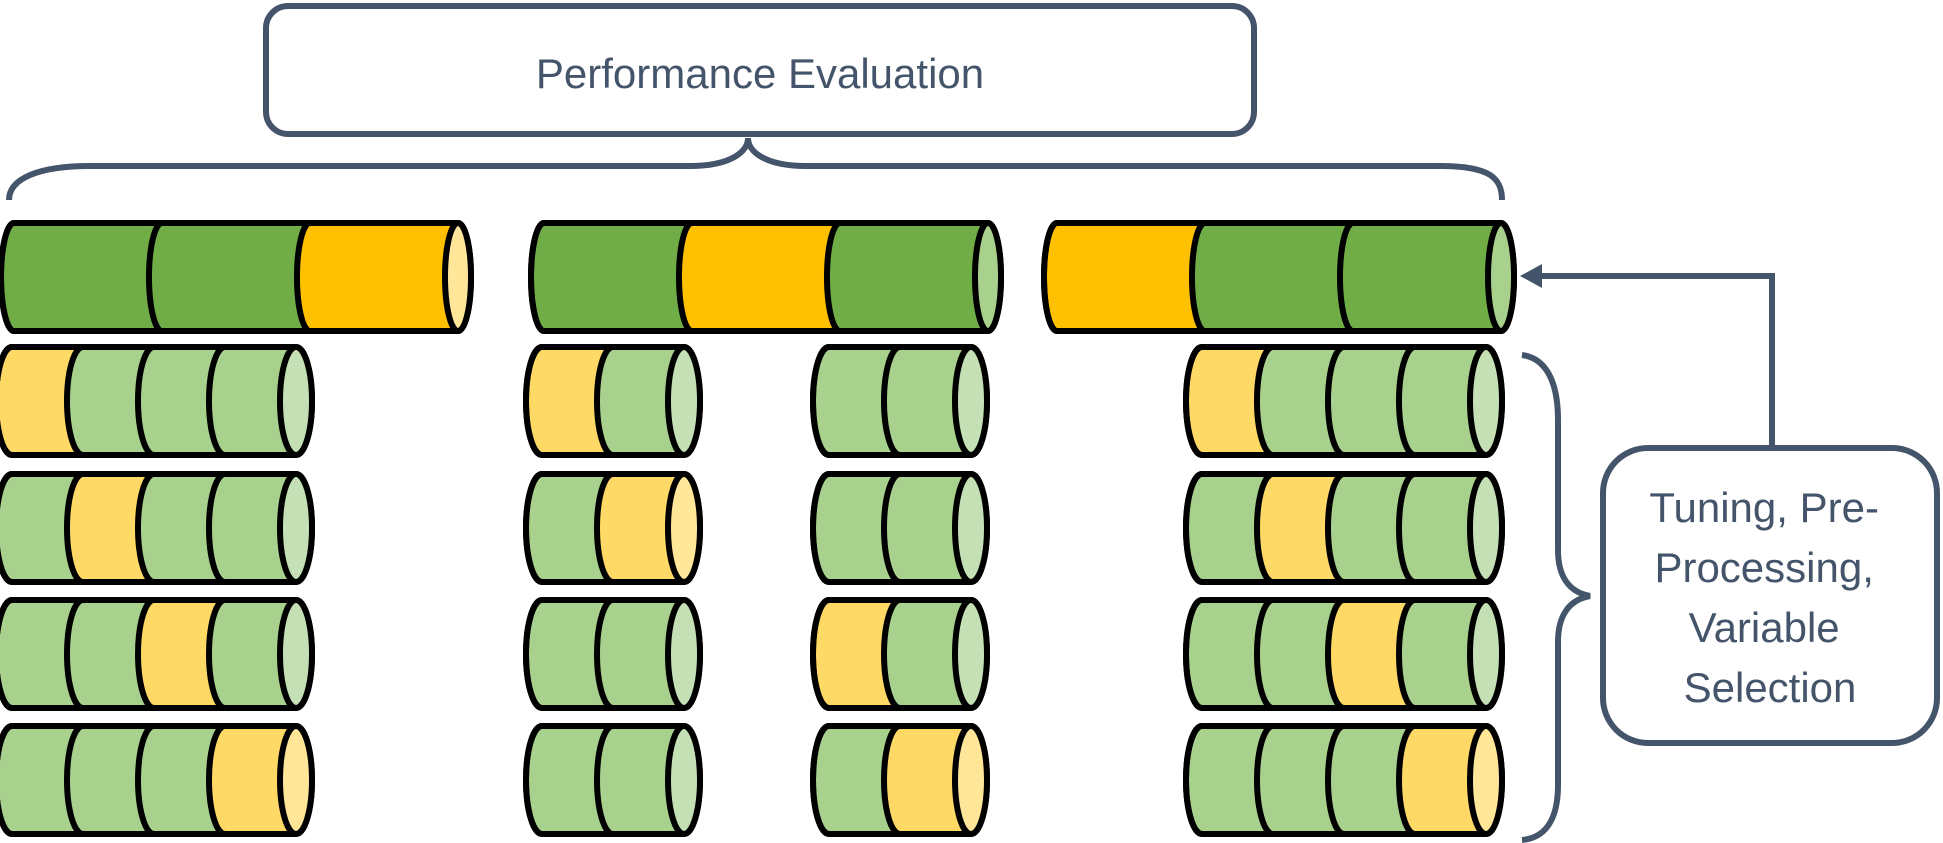 This screenshot has width=1943, height=843. What do you see at coordinates (1486, 528) in the screenshot?
I see `inner-fold-4-row-2-end-cap` at bounding box center [1486, 528].